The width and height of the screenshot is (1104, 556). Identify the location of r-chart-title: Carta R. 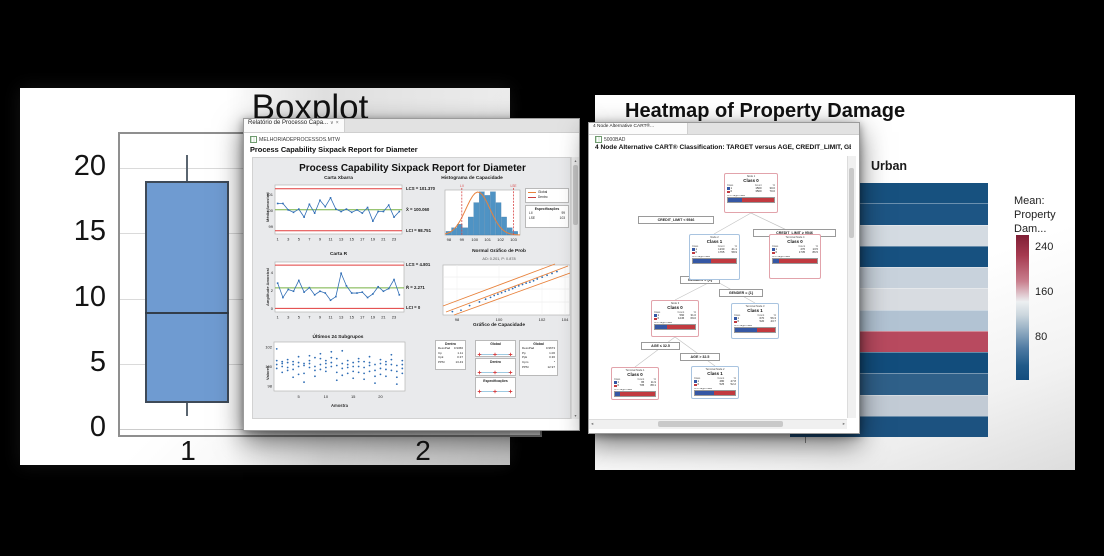
(338, 254).